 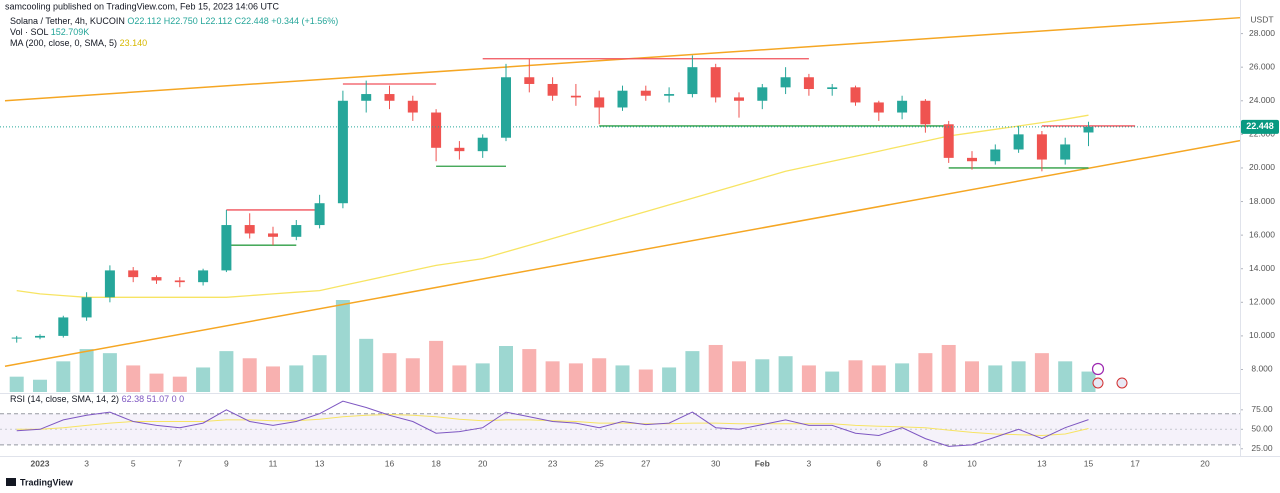 What do you see at coordinates (1262, 167) in the screenshot?
I see `y-tick-label: 20.000` at bounding box center [1262, 167].